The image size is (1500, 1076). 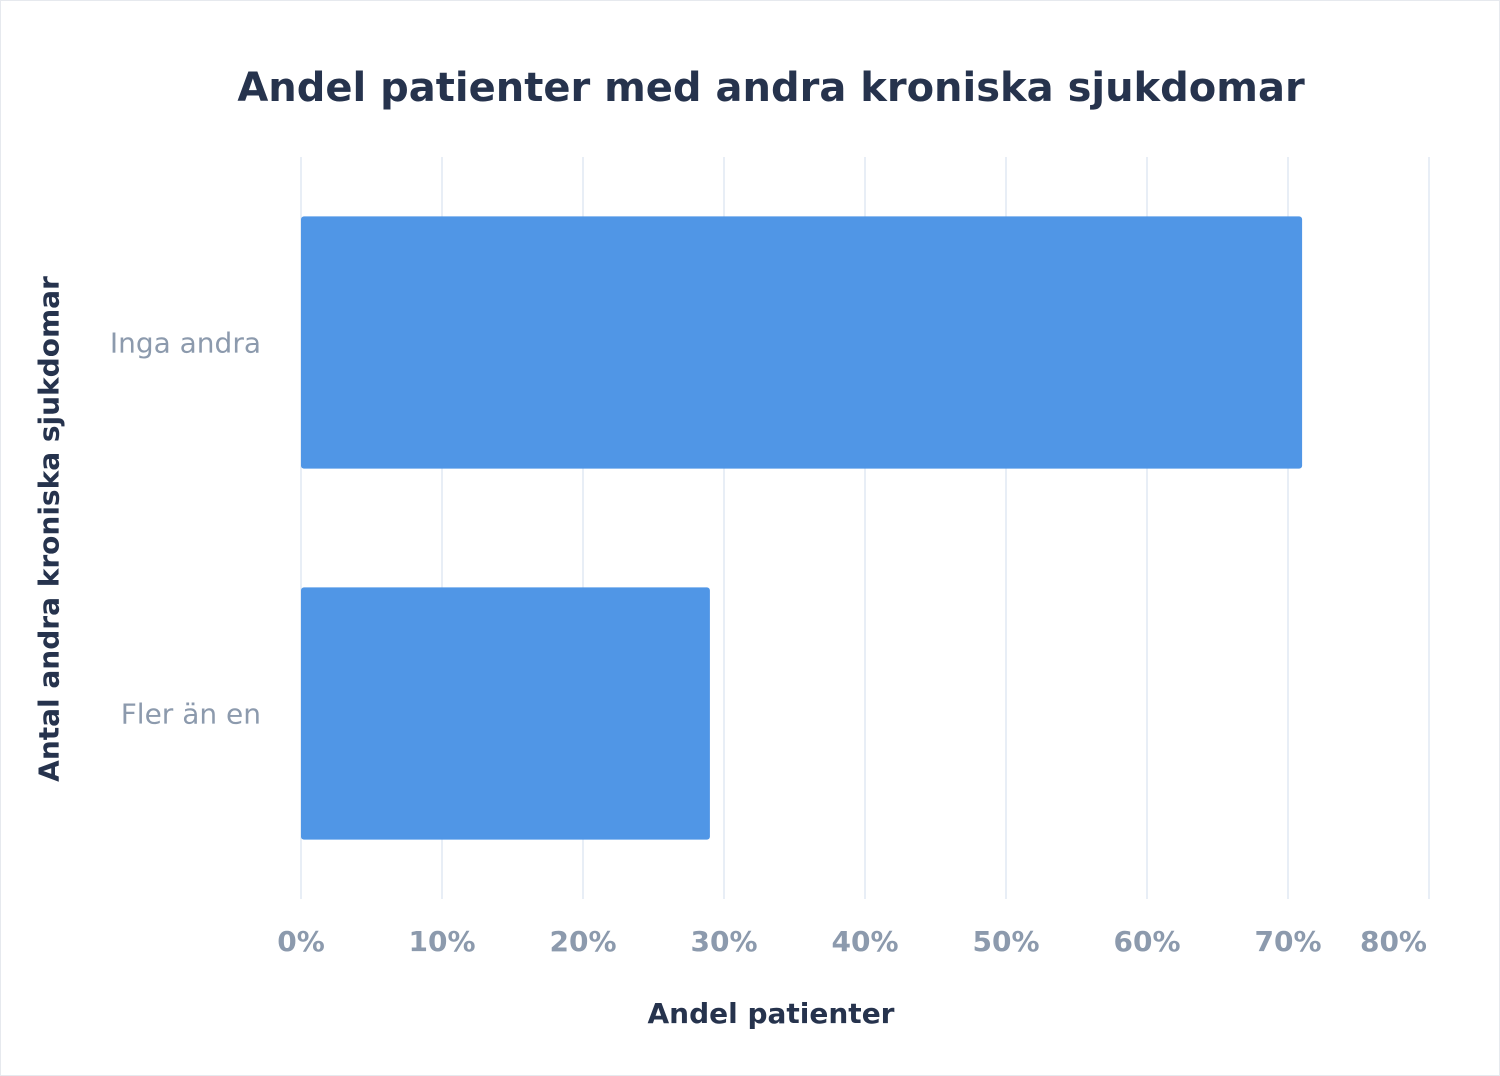 I want to click on x-tick-label: 80%, so click(x=1393, y=941).